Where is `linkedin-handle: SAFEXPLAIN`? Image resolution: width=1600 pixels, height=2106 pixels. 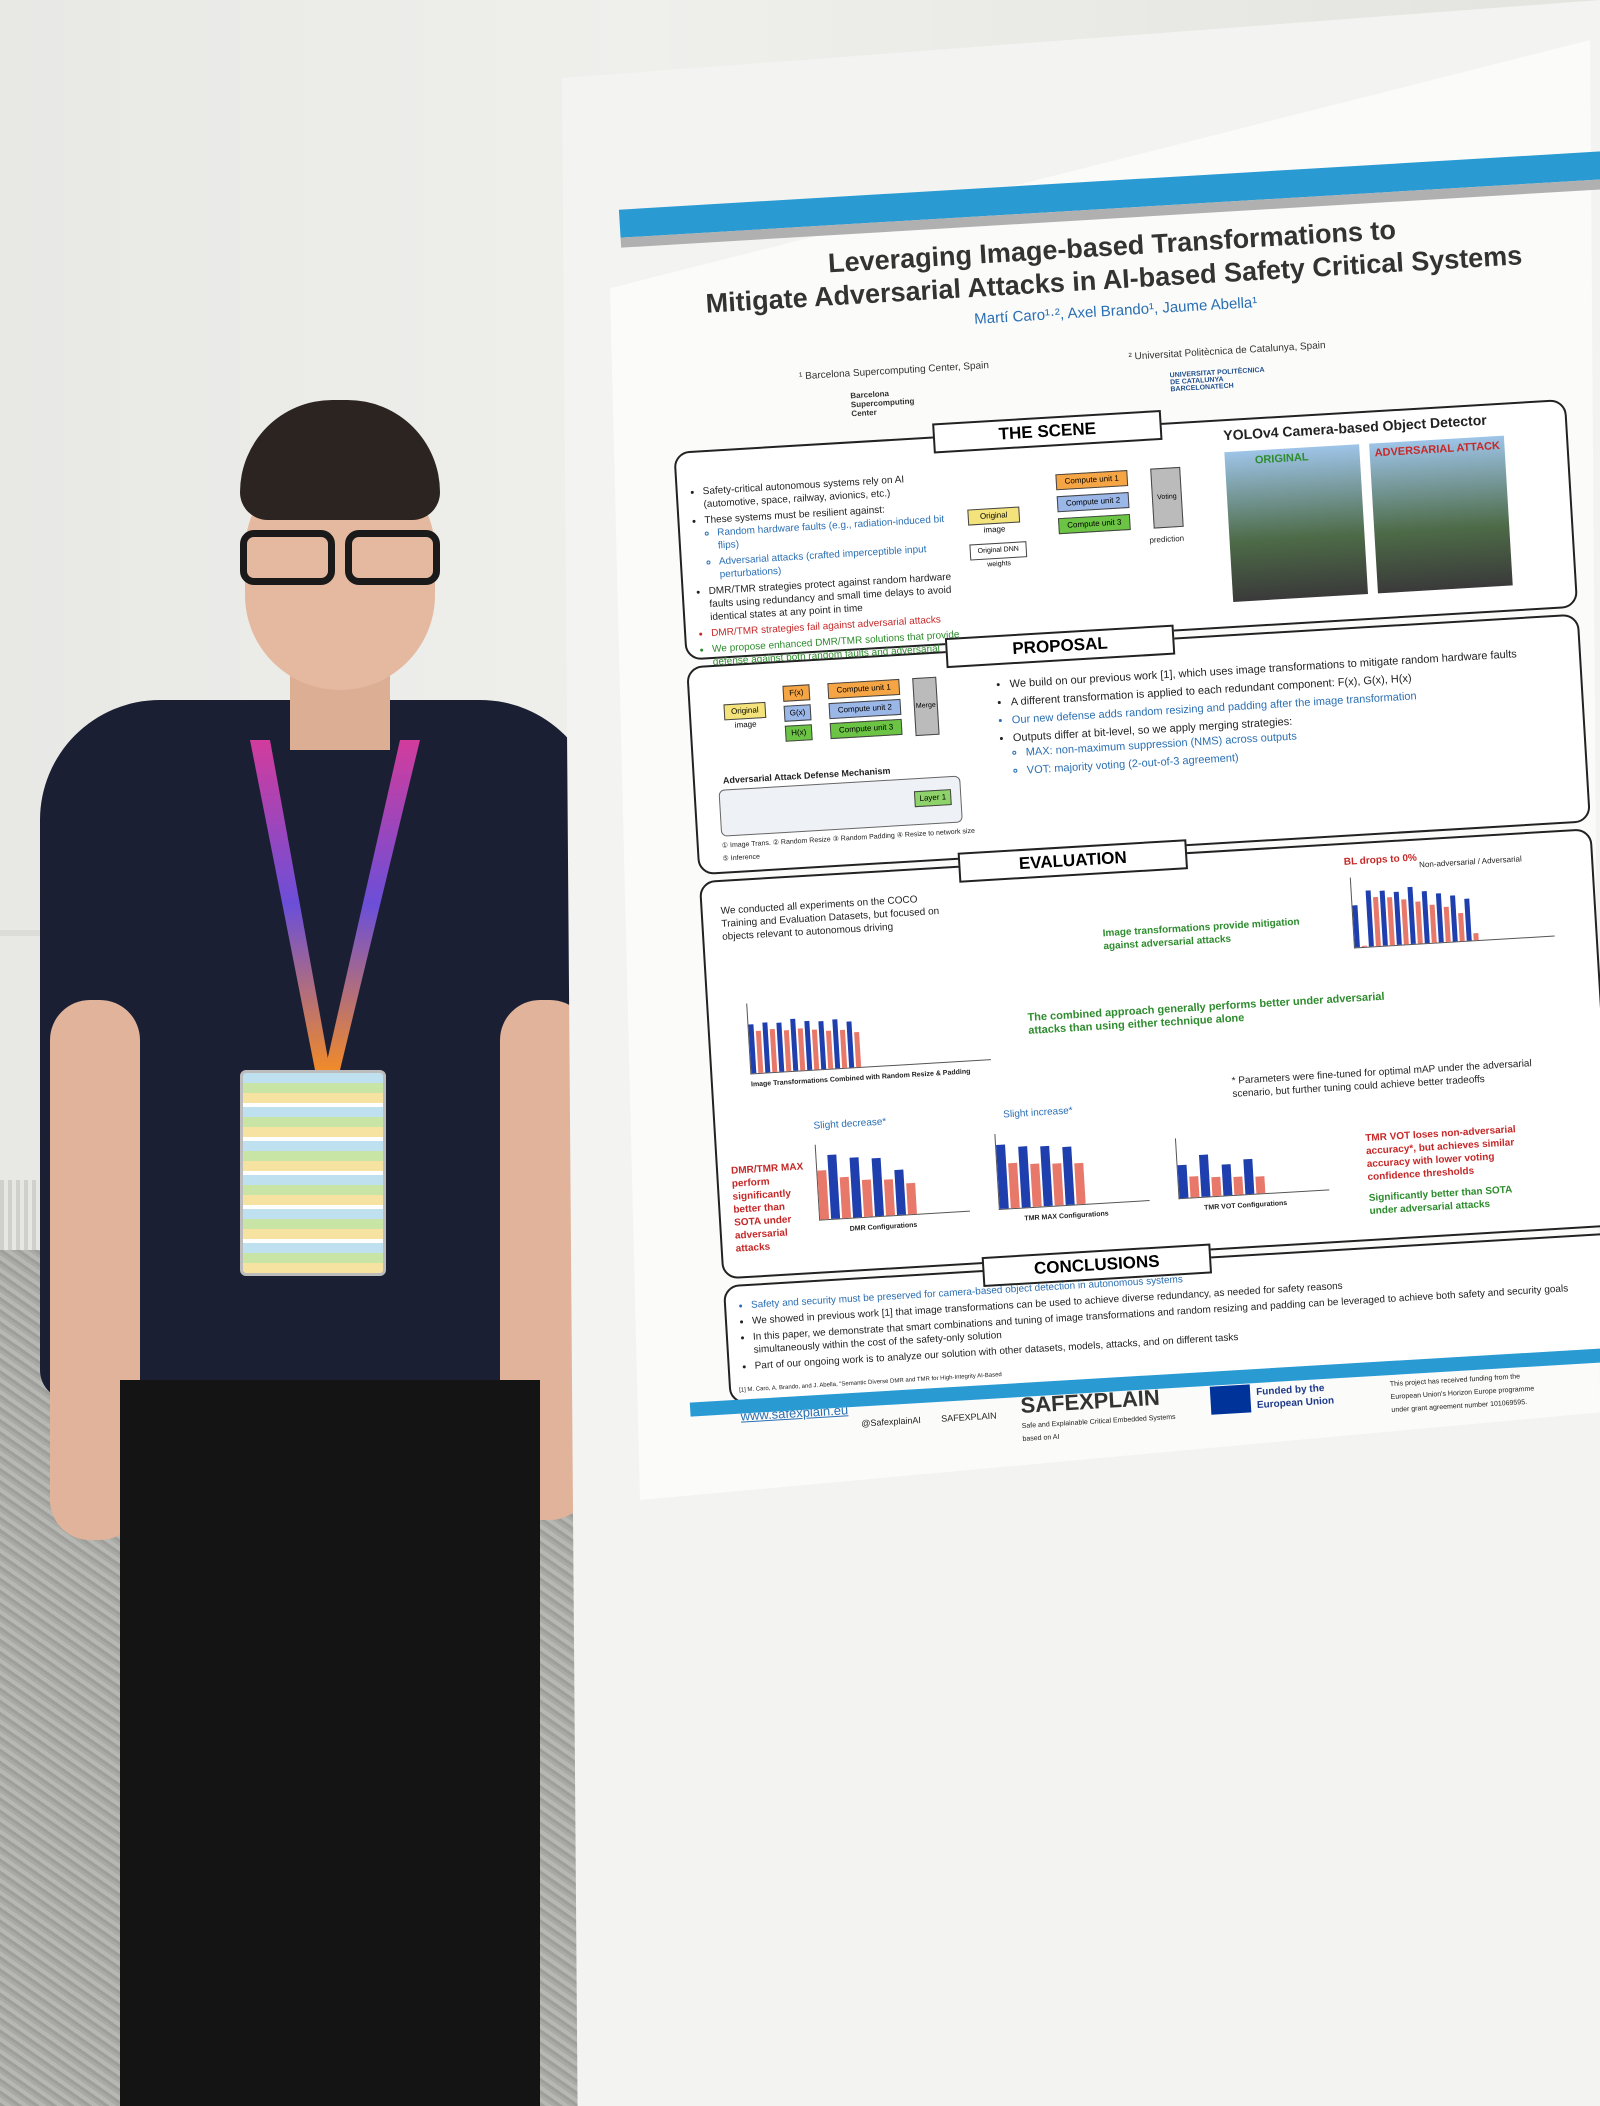
linkedin-handle: SAFEXPLAIN is located at coordinates (968, 1417).